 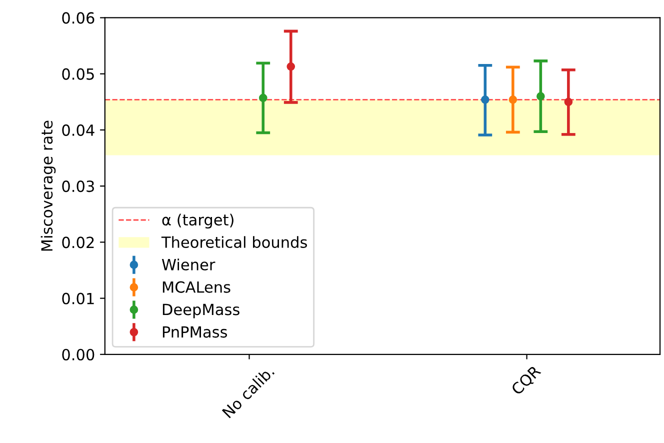 What do you see at coordinates (78, 186) in the screenshot?
I see `y-tick-label: 0.03` at bounding box center [78, 186].